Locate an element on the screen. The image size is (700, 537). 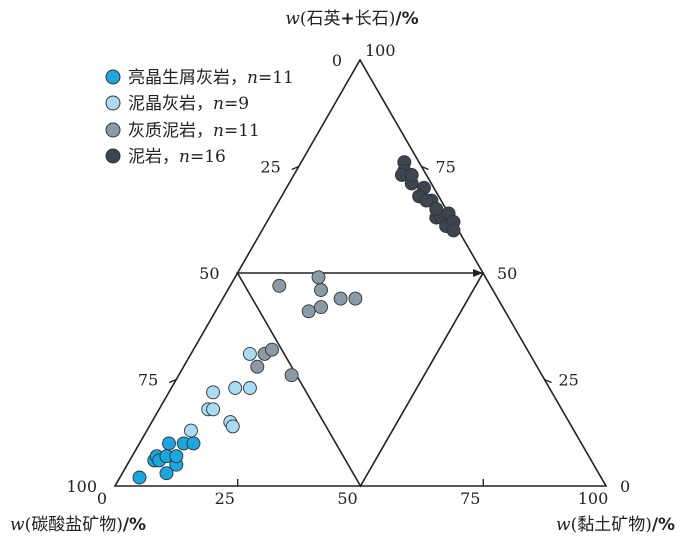
legend-label-3: 泥岩，n=16 is located at coordinates (177, 157).